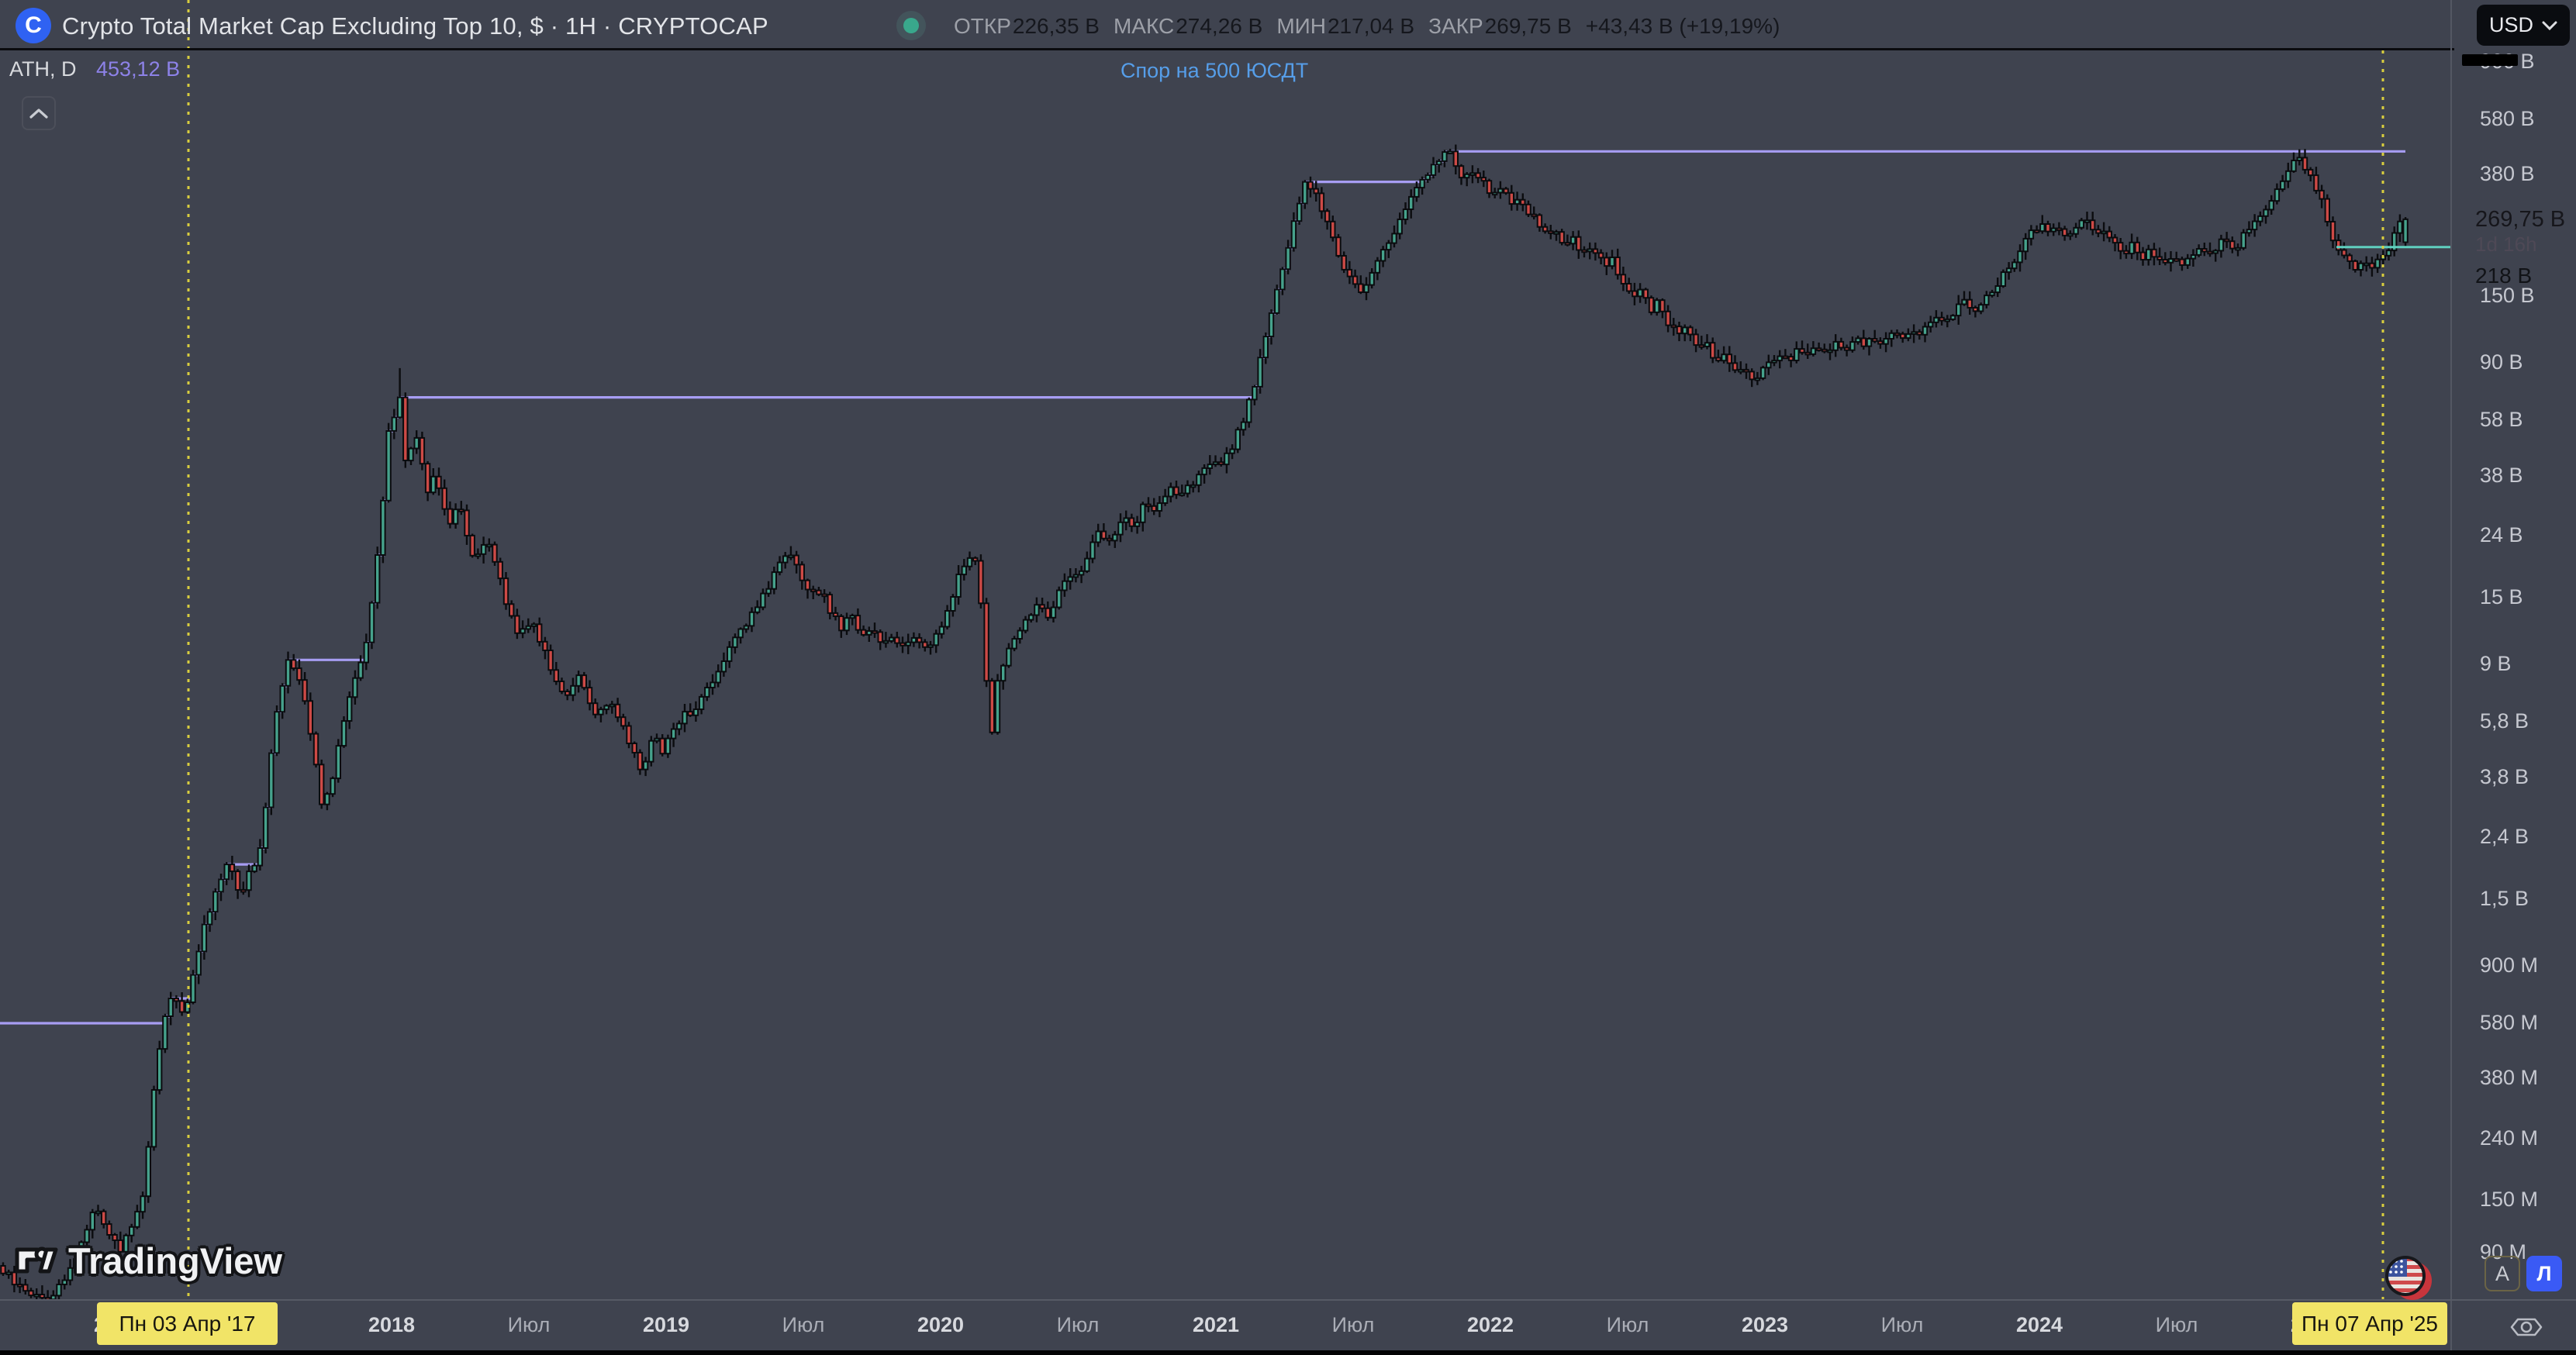 This screenshot has width=2576, height=1355. Describe the element at coordinates (2506, 244) in the screenshot. I see `bar-countdown: 1d 16h` at that location.